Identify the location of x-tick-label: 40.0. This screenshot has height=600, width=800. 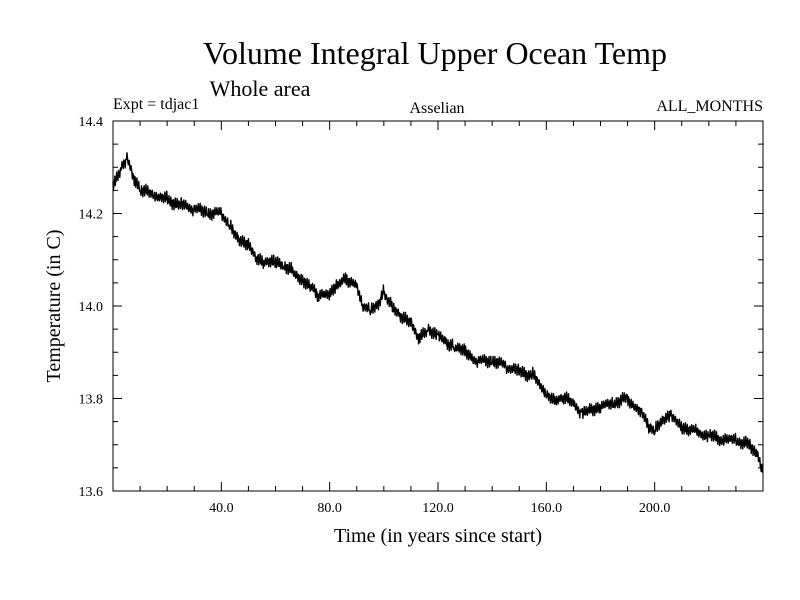
(221, 508).